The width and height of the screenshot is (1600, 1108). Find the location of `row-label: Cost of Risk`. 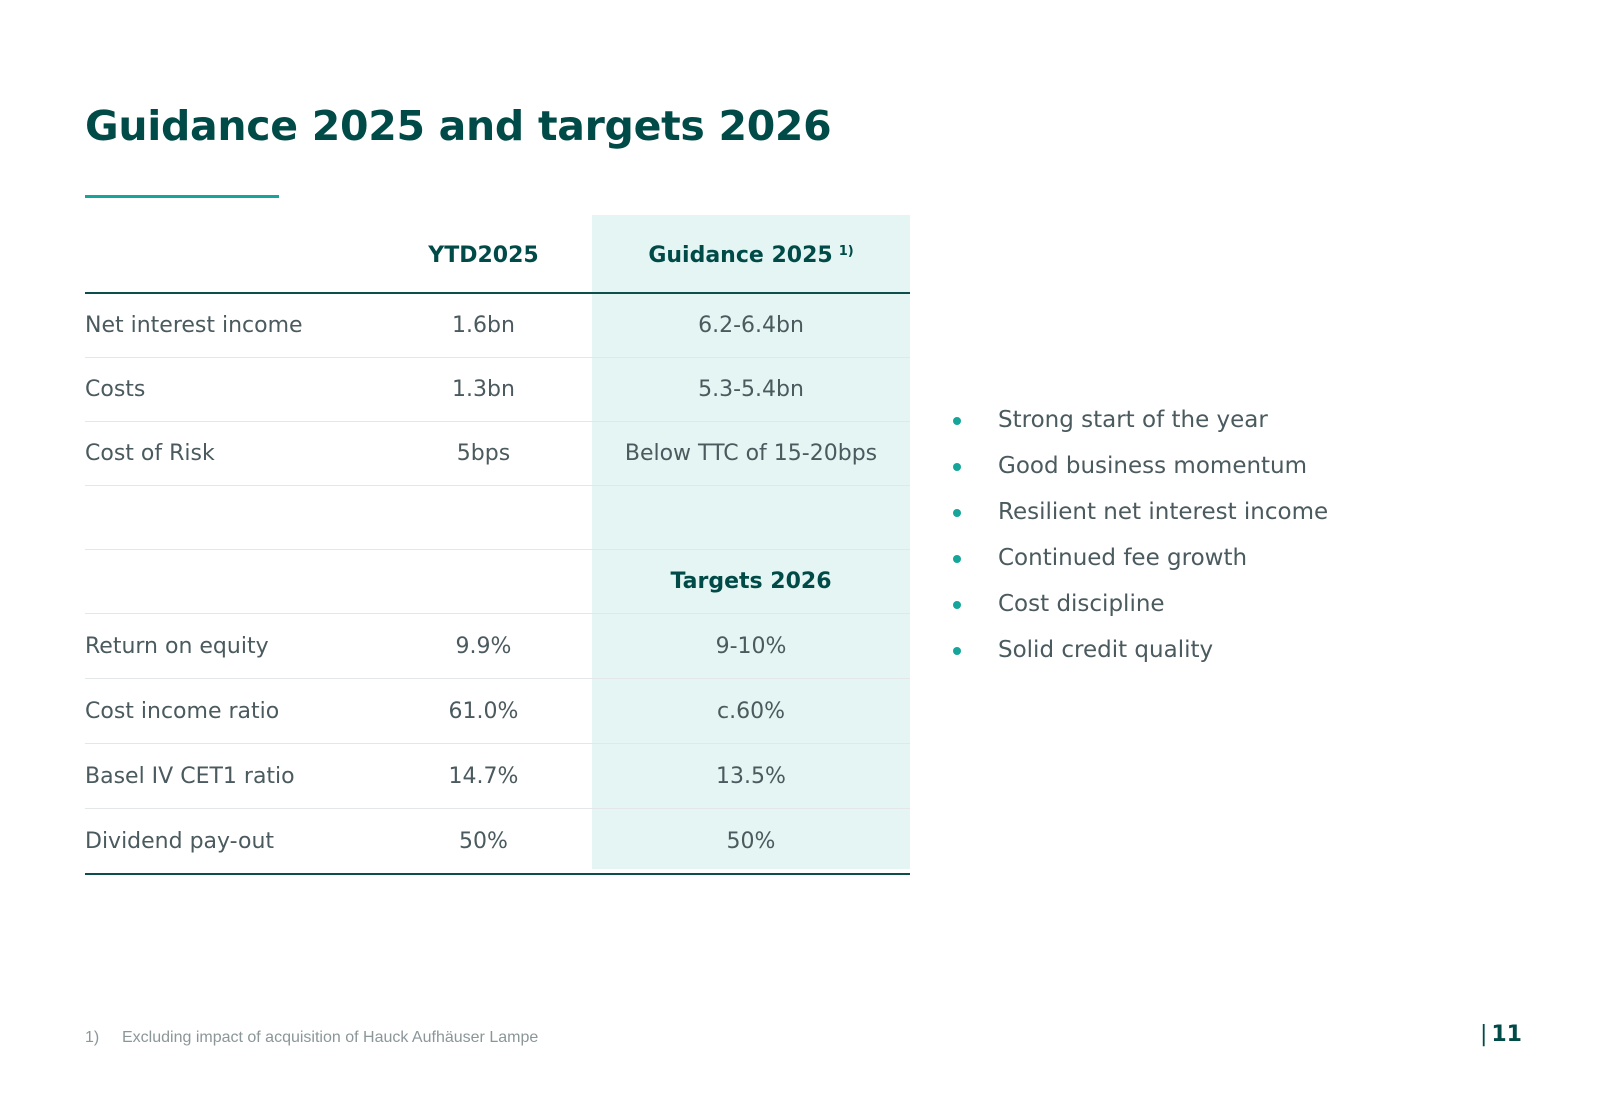

row-label: Cost of Risk is located at coordinates (150, 453).